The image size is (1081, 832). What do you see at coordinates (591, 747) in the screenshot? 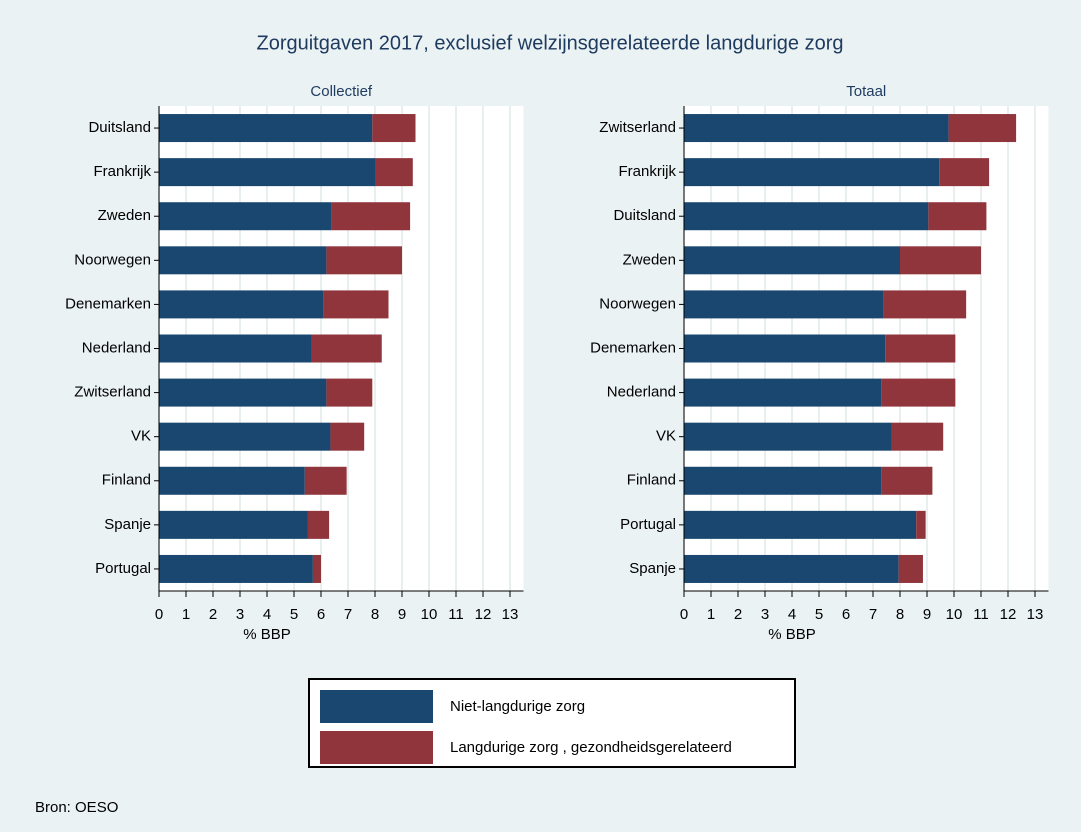
I see `legend-label: Langdurige zorg , gezondheidsgerelateerd` at bounding box center [591, 747].